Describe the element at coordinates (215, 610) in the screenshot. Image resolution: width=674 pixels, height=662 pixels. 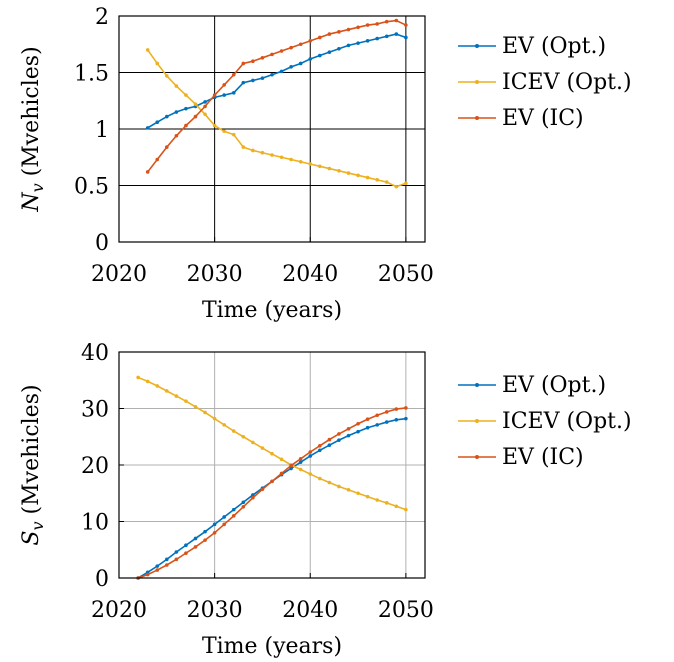
I see `x-tick-label: 2030` at that location.